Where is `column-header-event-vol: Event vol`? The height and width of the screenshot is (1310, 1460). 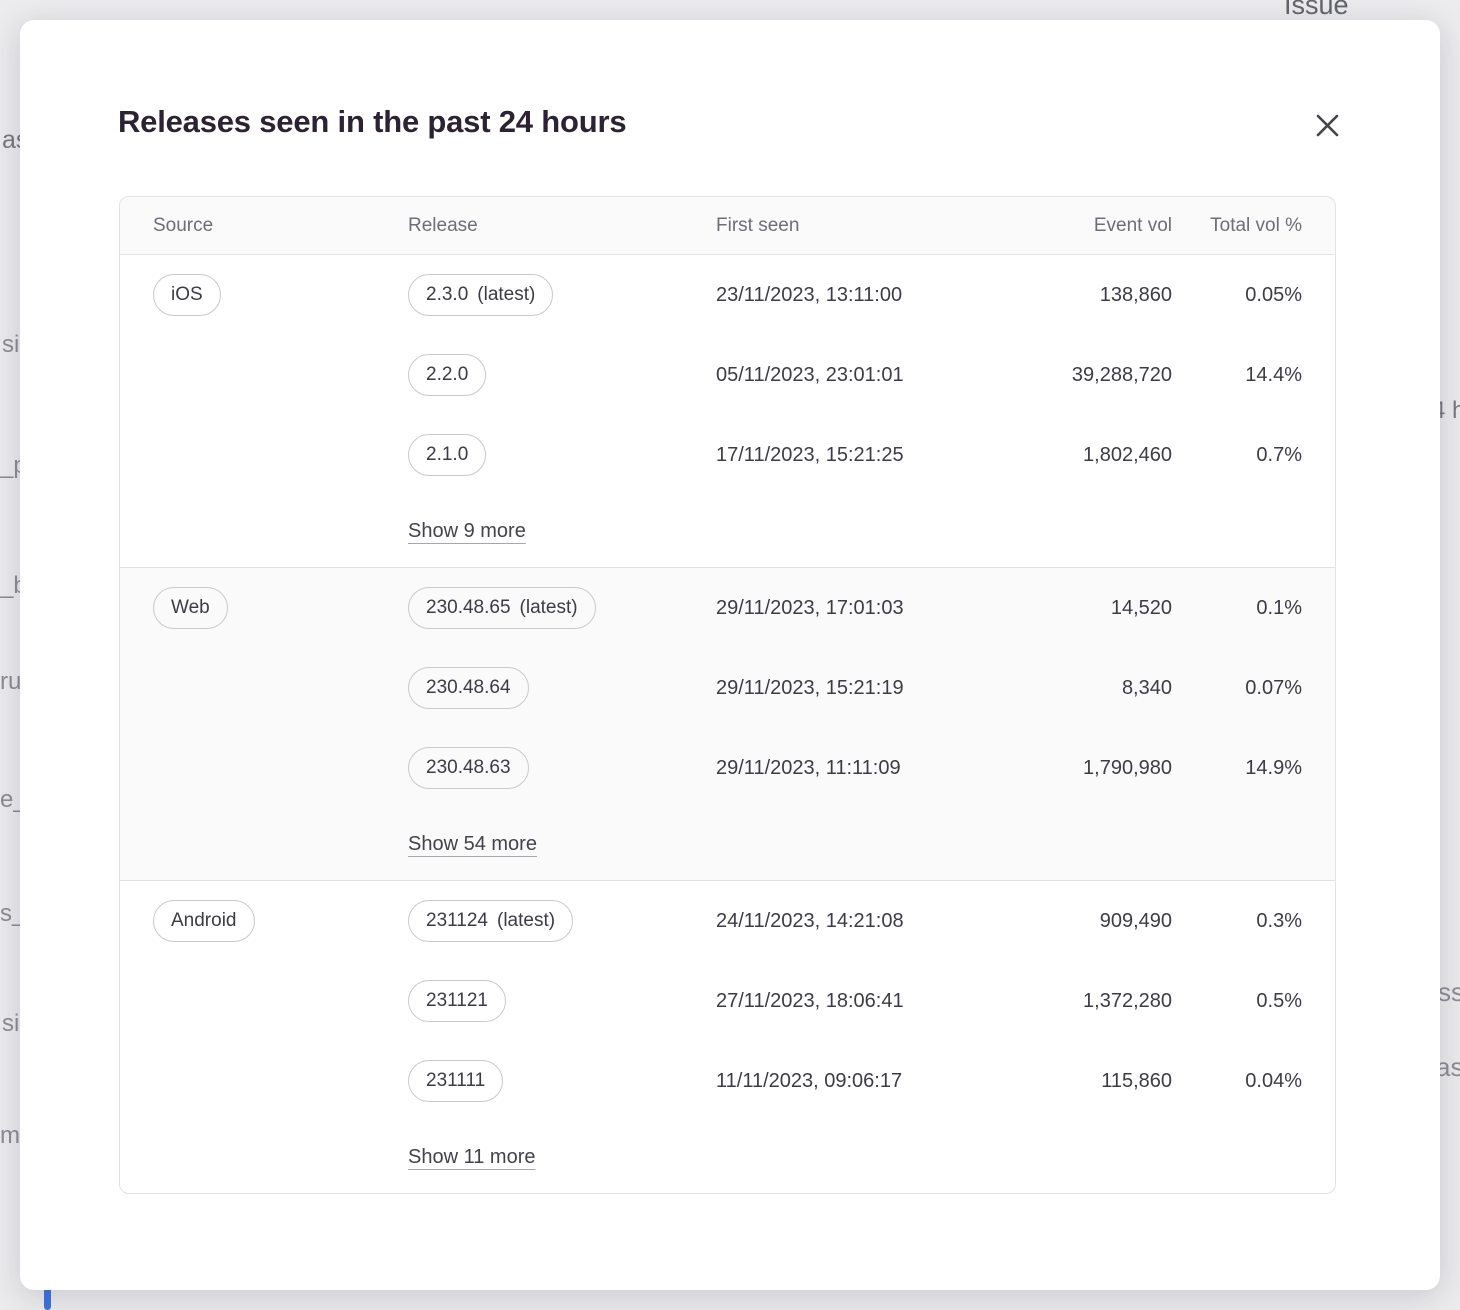 column-header-event-vol: Event vol is located at coordinates (1132, 225).